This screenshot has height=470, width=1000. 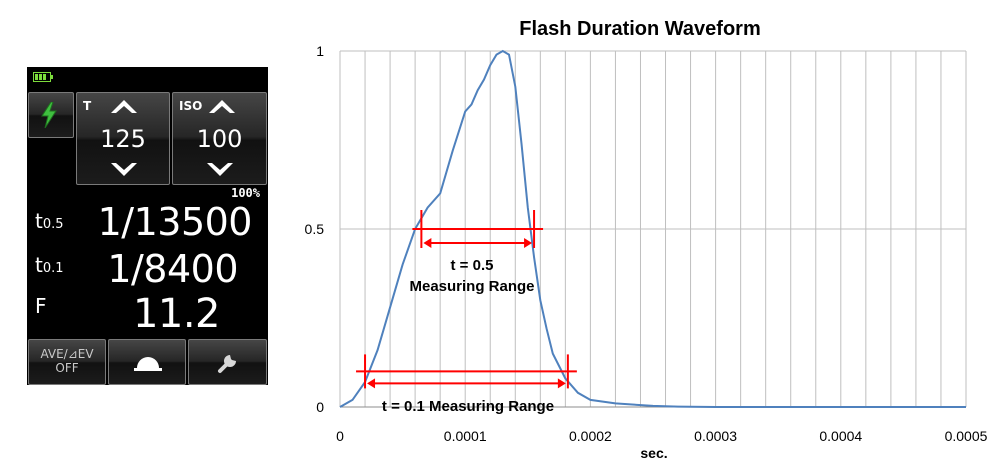 What do you see at coordinates (468, 406) in the screenshot?
I see `t01-annotation: t = 0.1 Measuring Range` at bounding box center [468, 406].